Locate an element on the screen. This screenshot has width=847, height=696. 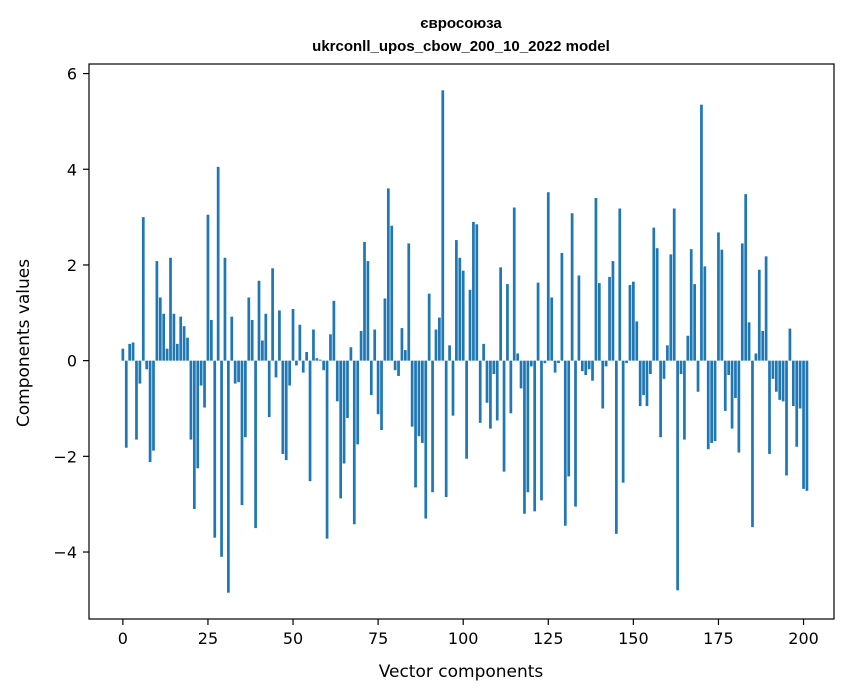
x-tick-label-8: 200 is located at coordinates (803, 638).